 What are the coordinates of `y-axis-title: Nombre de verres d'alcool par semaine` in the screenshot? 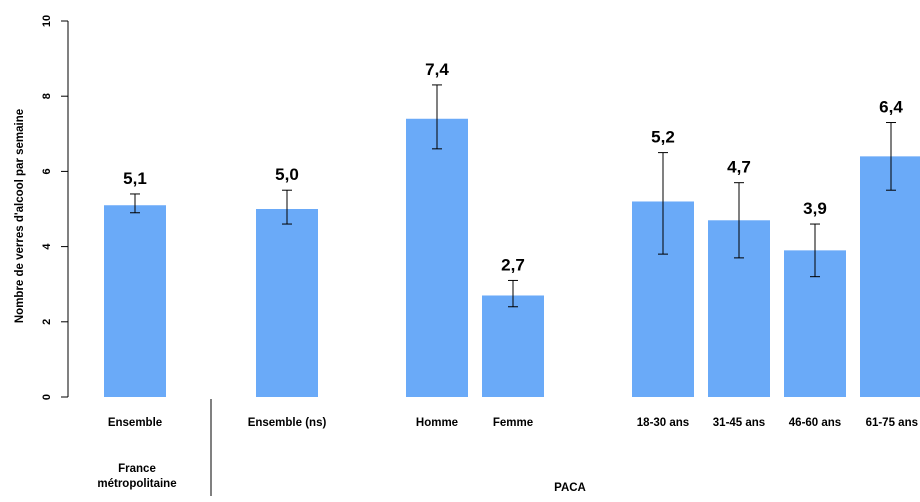 It's located at (20, 216).